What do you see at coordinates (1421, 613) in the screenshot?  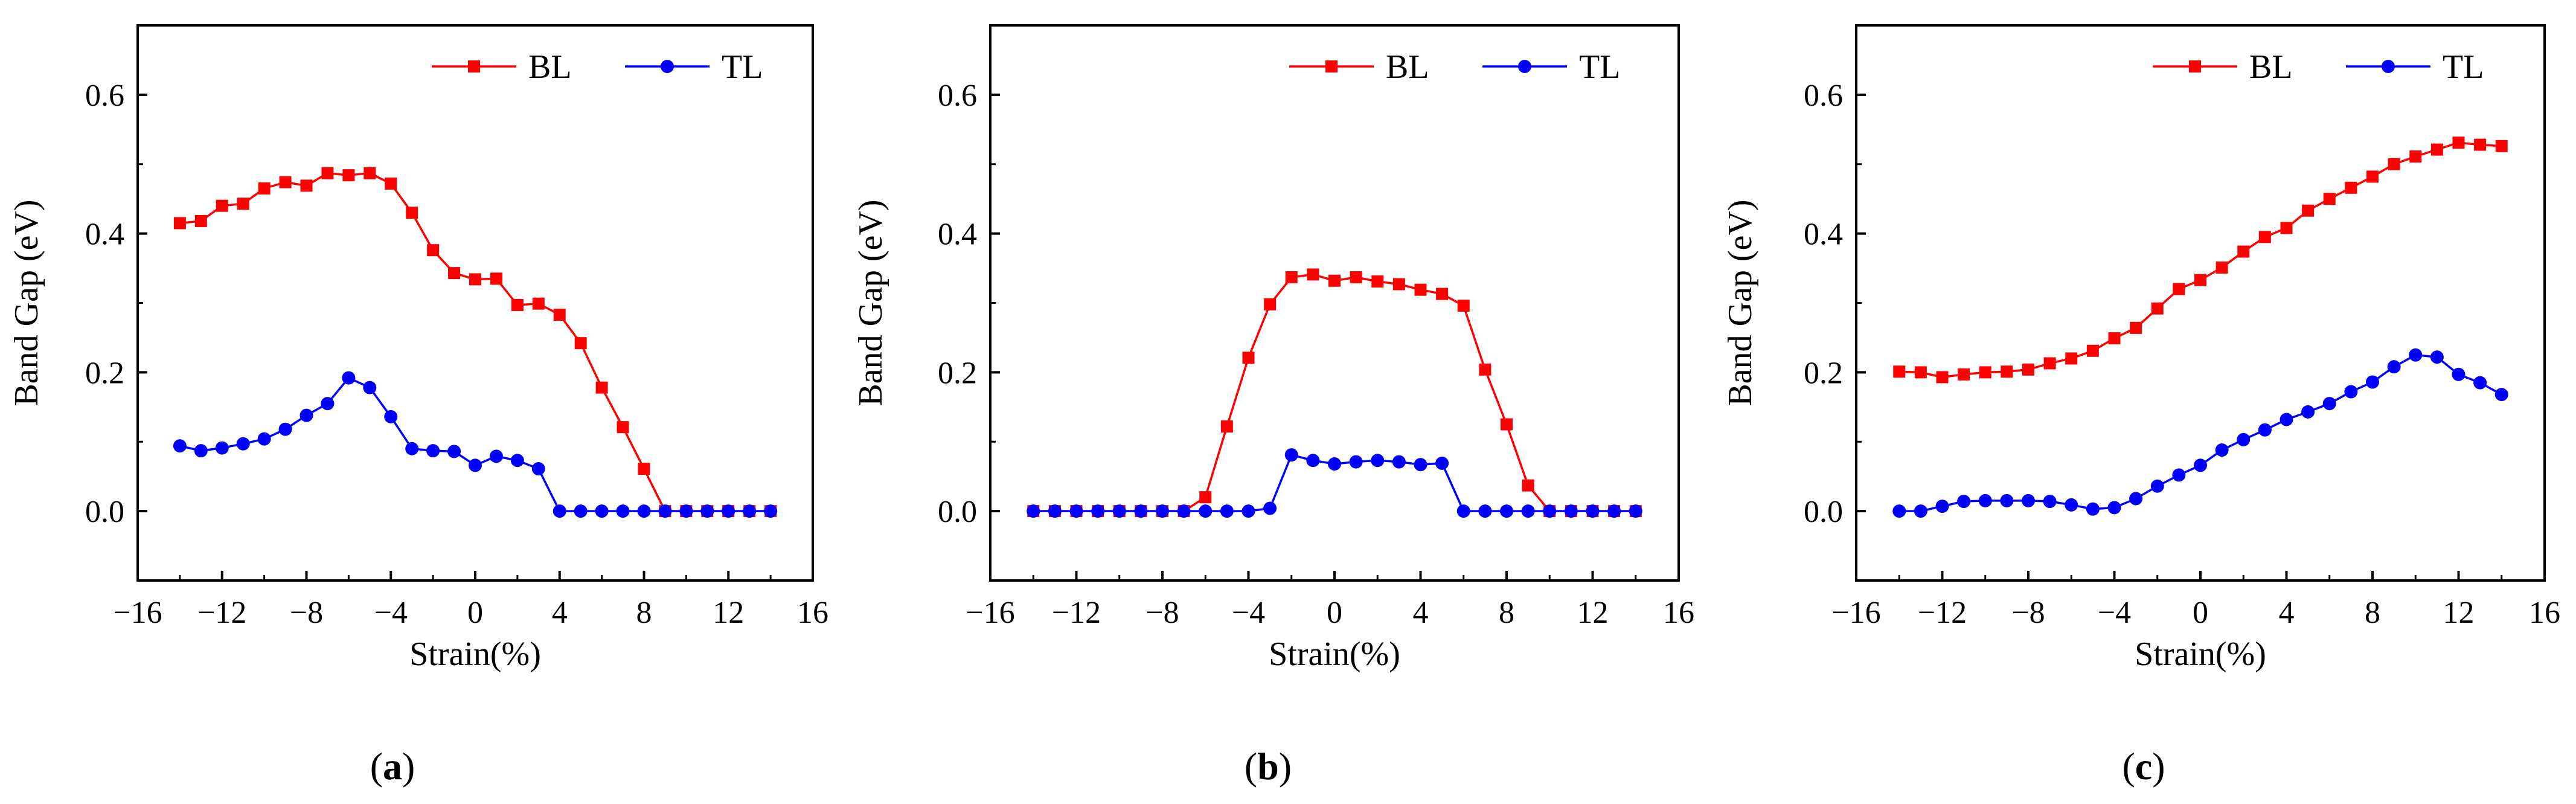 I see `x-tick-label: 4` at bounding box center [1421, 613].